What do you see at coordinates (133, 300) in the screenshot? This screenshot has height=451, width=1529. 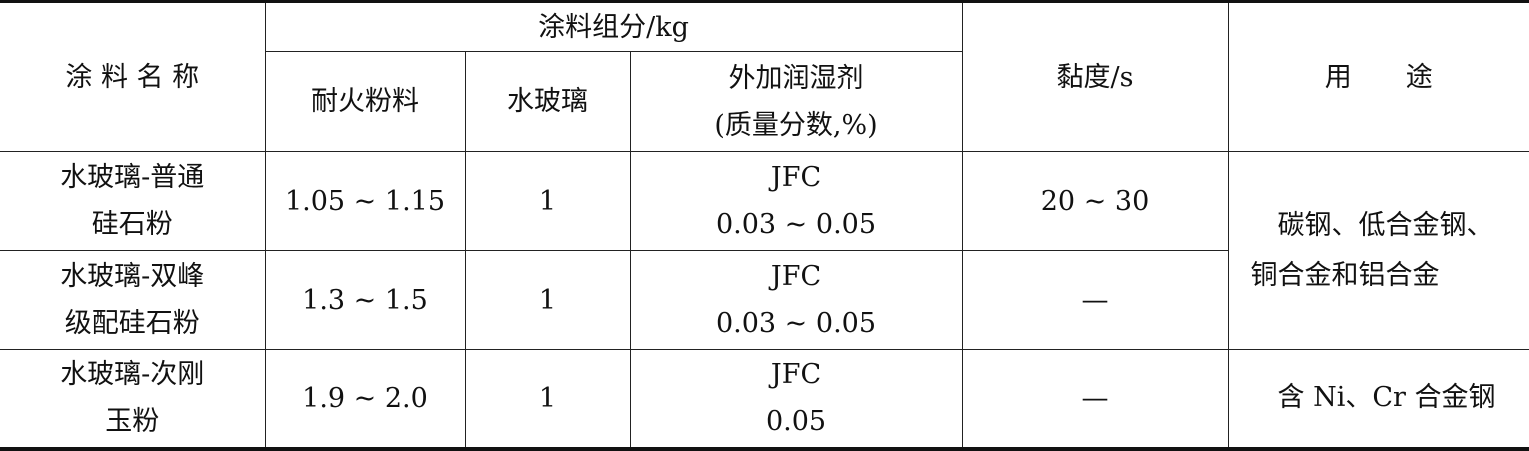 I see `cell-name: 水玻璃-双峰 级配硅石粉` at bounding box center [133, 300].